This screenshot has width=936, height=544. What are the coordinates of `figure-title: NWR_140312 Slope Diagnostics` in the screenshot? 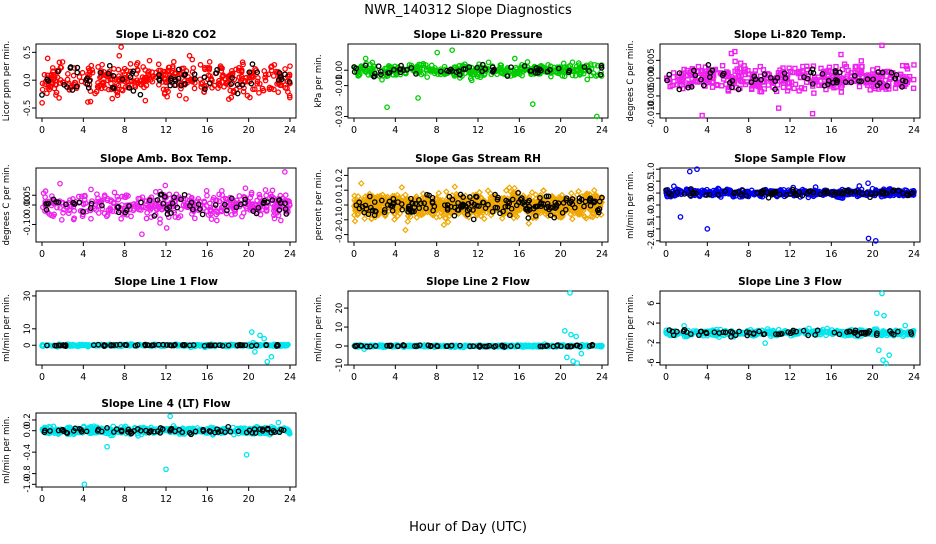 It's located at (468, 10).